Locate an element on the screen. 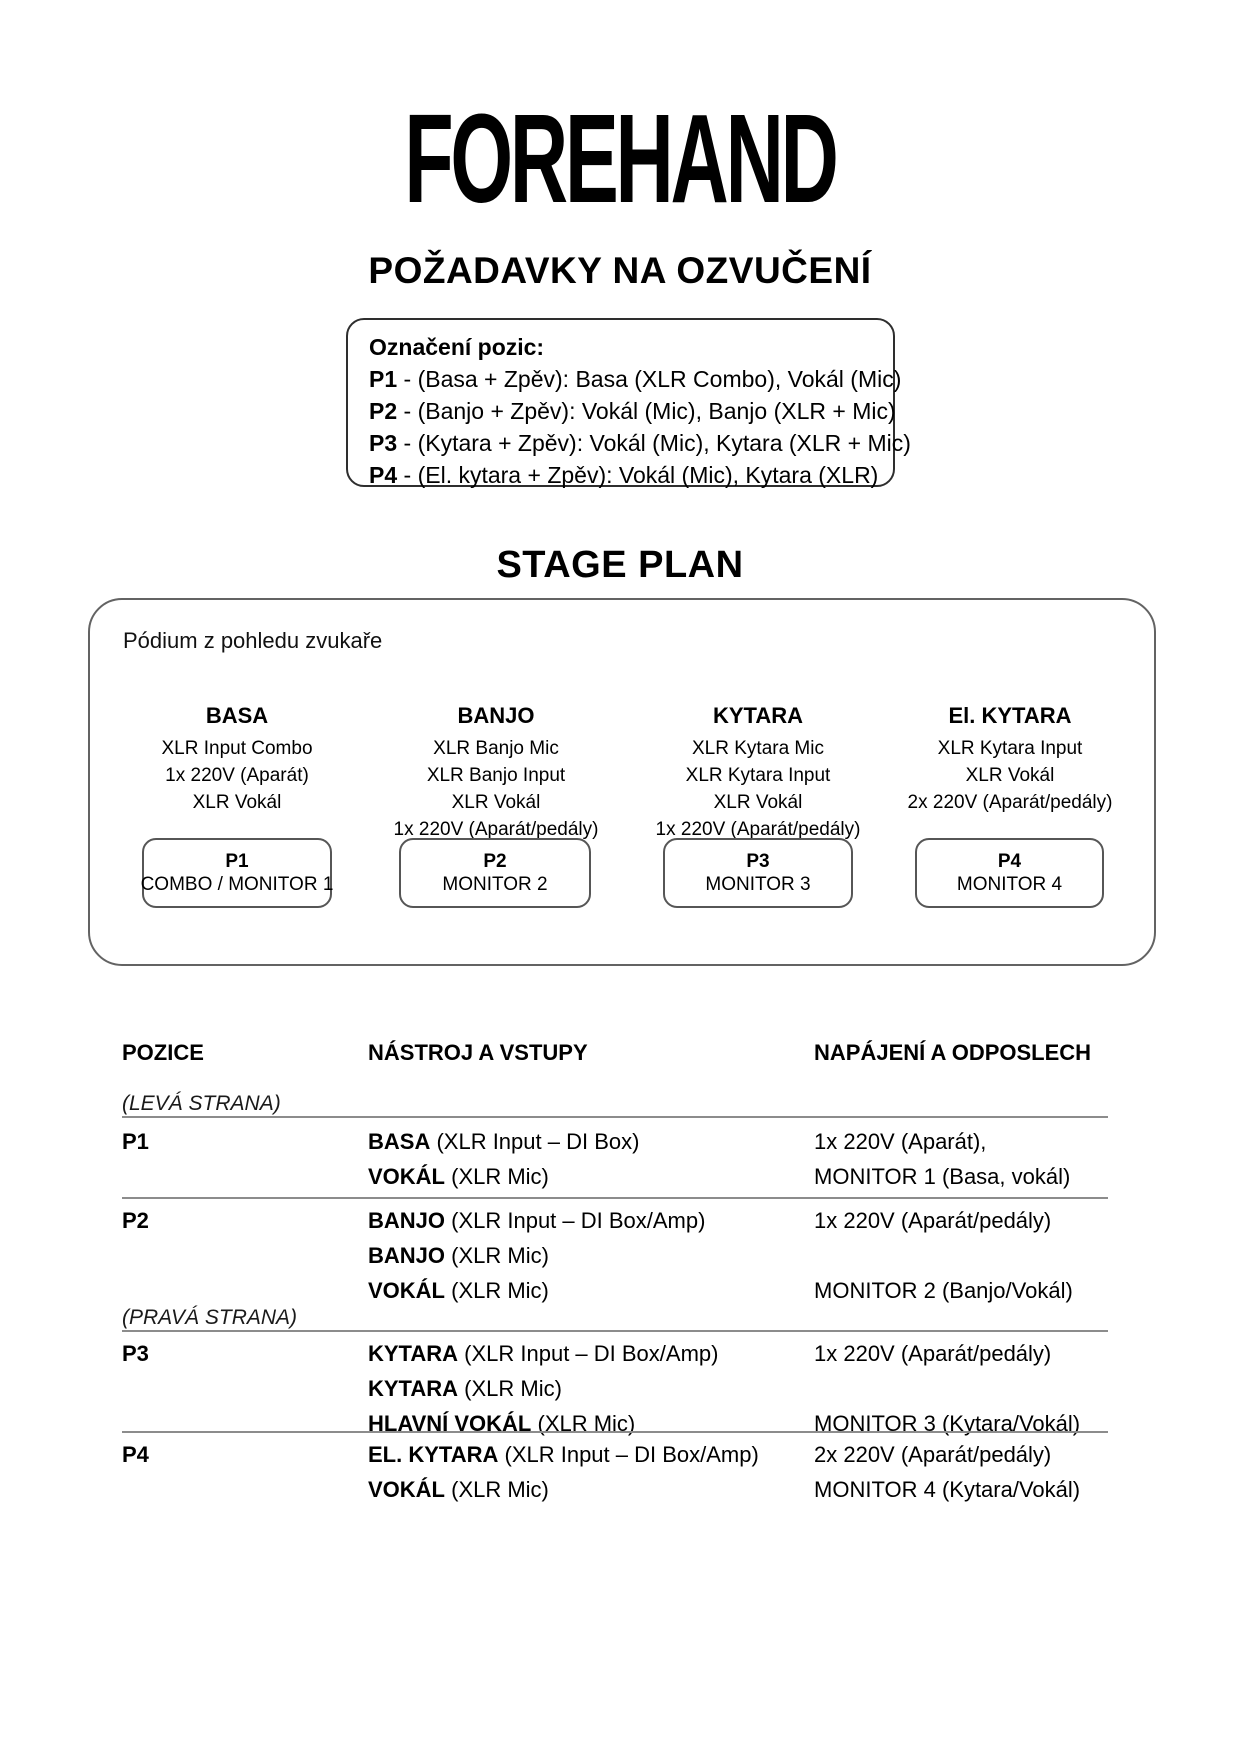  column-header-nastroj: NÁSTROJ A VSTUPY is located at coordinates (478, 1052).